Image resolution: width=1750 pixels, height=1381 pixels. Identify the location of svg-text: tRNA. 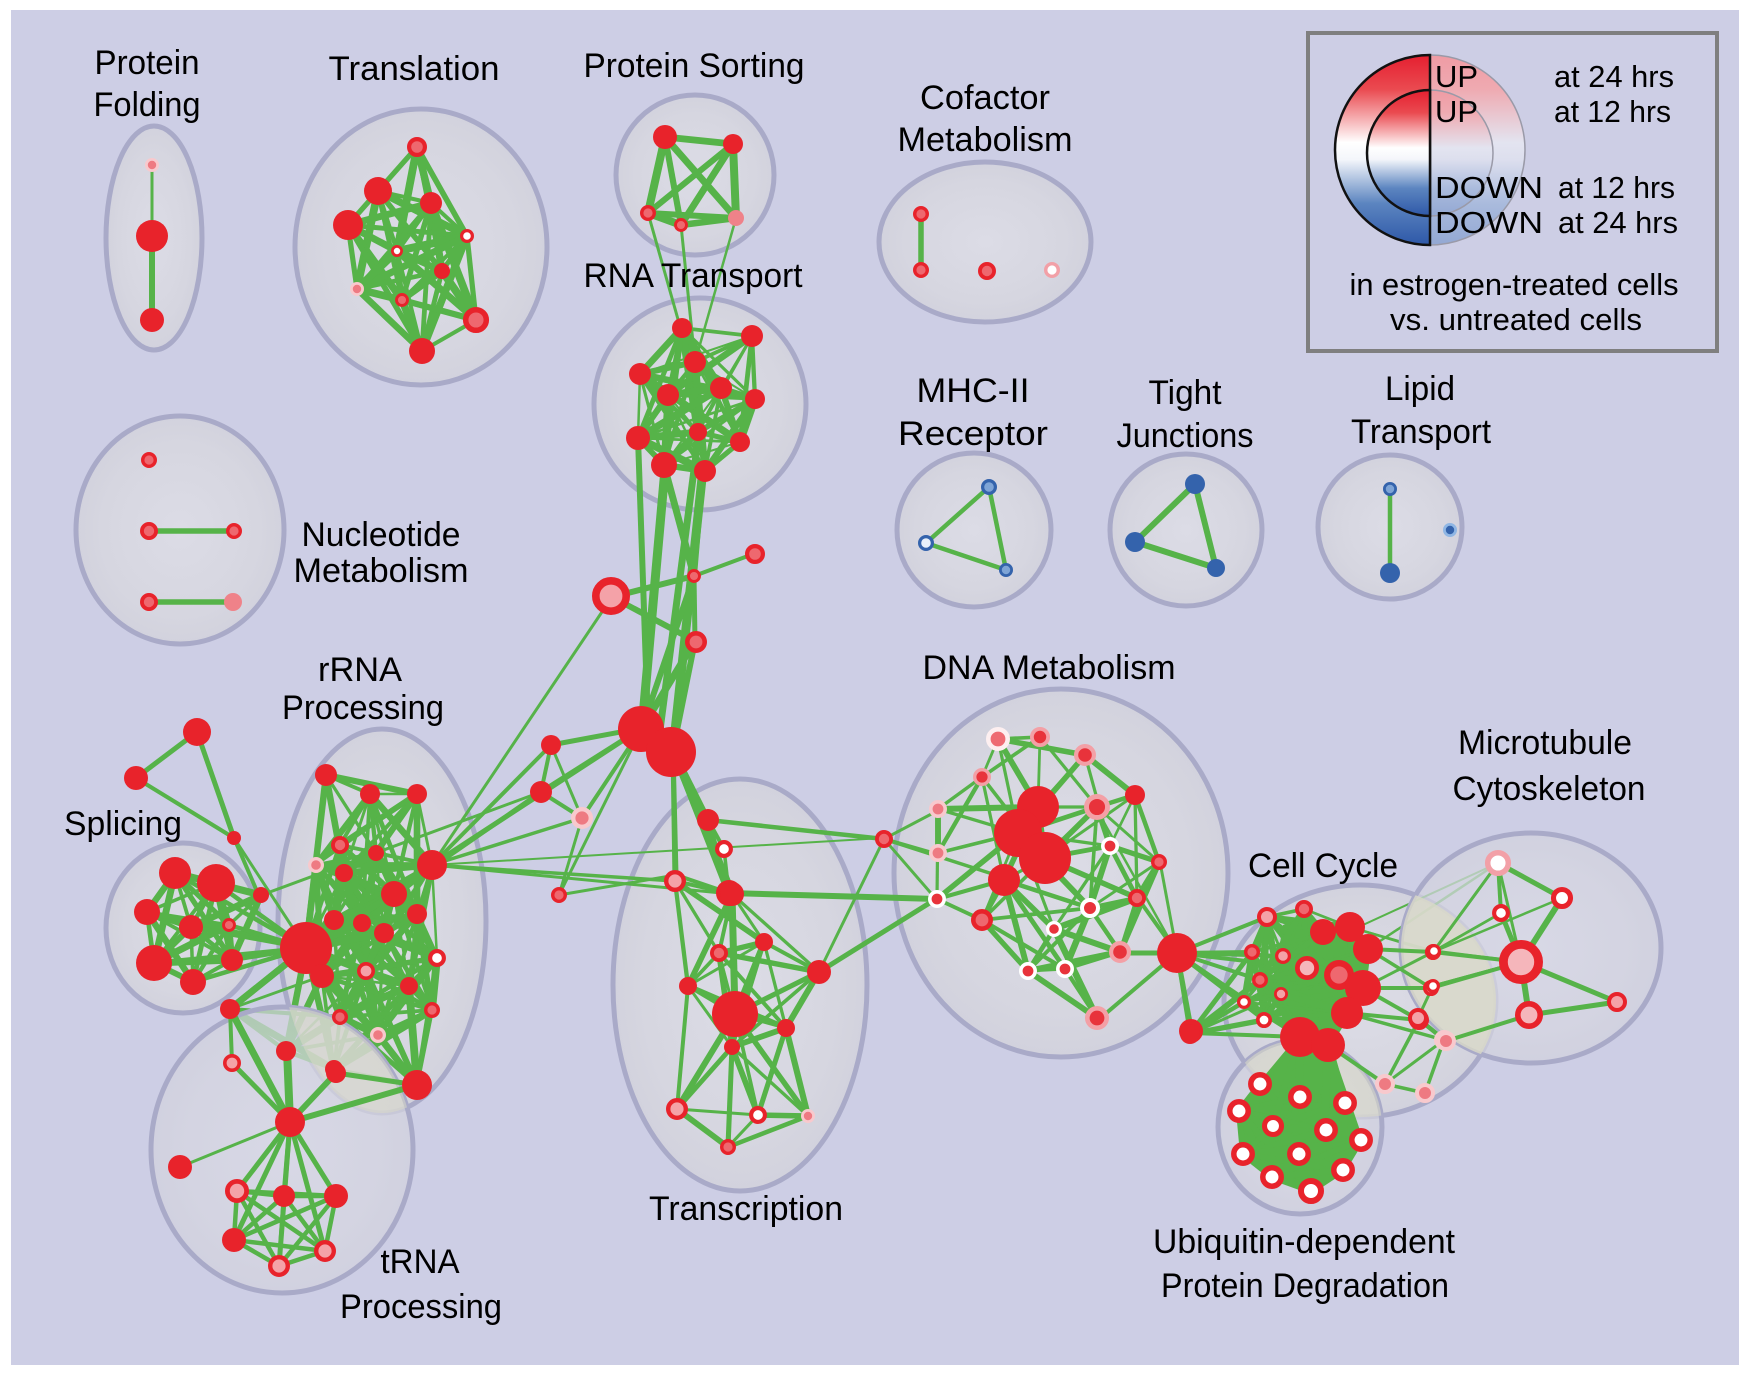
(420, 1262).